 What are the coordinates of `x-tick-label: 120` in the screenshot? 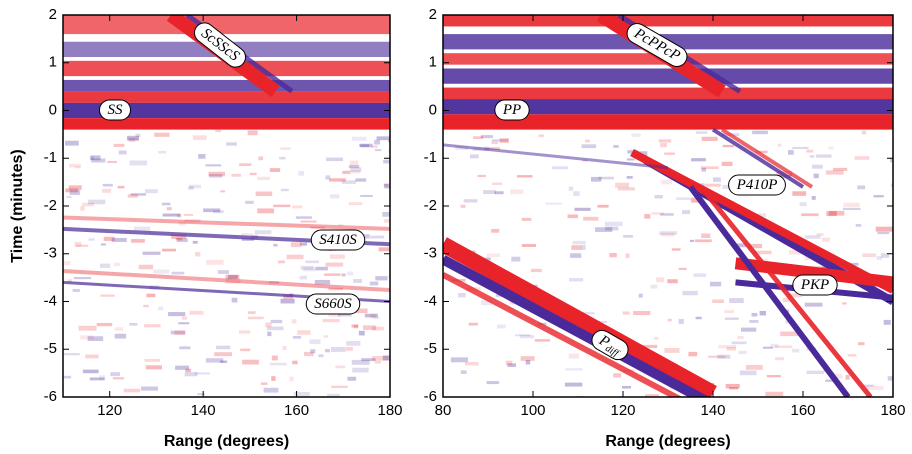 It's located at (109, 410).